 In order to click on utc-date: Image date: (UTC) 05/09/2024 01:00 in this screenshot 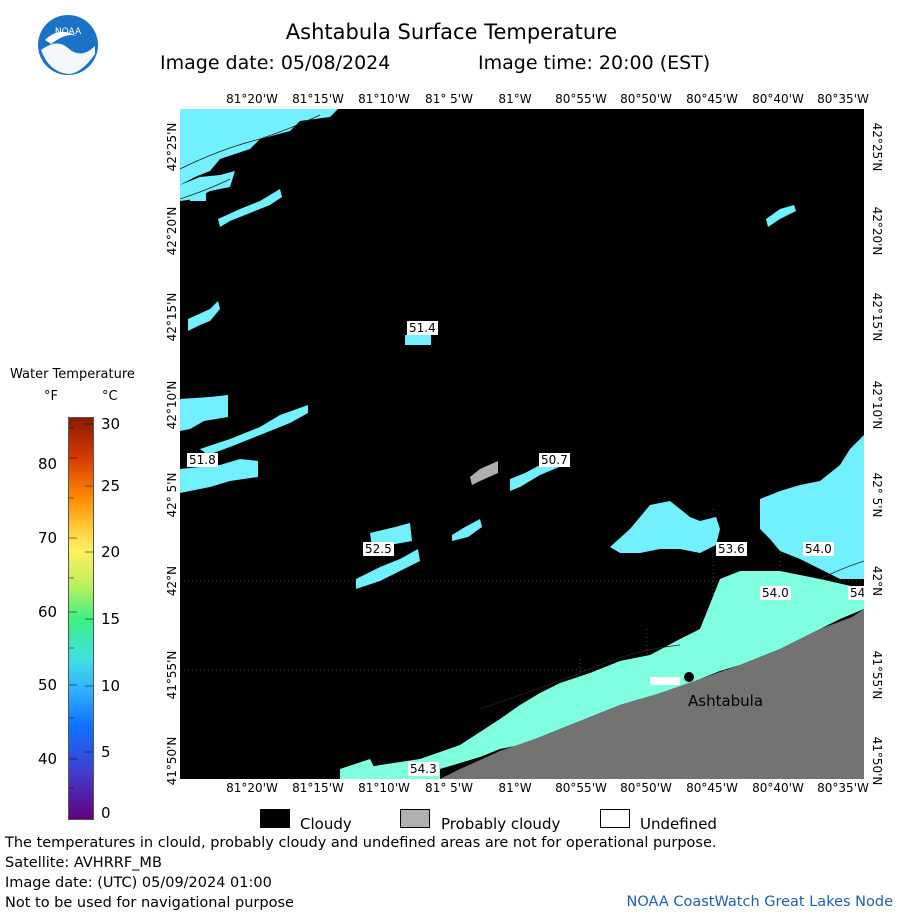, I will do `click(138, 883)`.